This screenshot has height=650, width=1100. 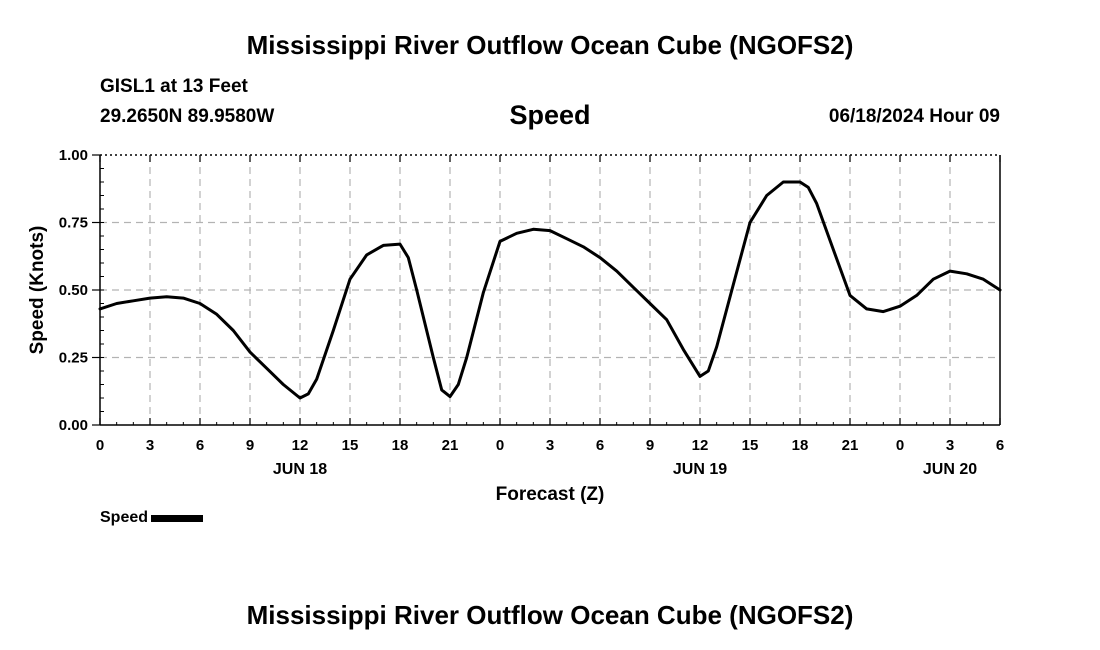 I want to click on y-tick-label: 1.00, so click(x=73, y=155).